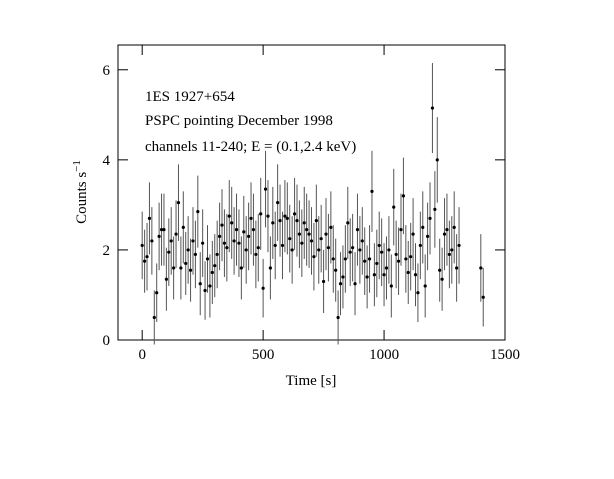  Describe the element at coordinates (77, 166) in the screenshot. I see `y-axis-label-exponent: −1` at that location.